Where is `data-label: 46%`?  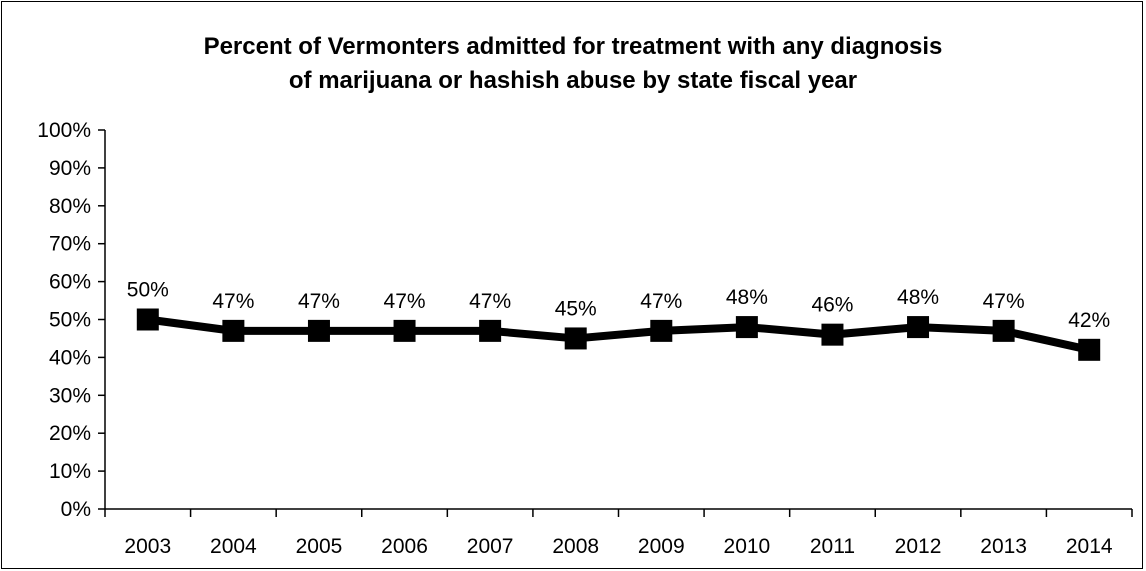
data-label: 46% is located at coordinates (832, 305).